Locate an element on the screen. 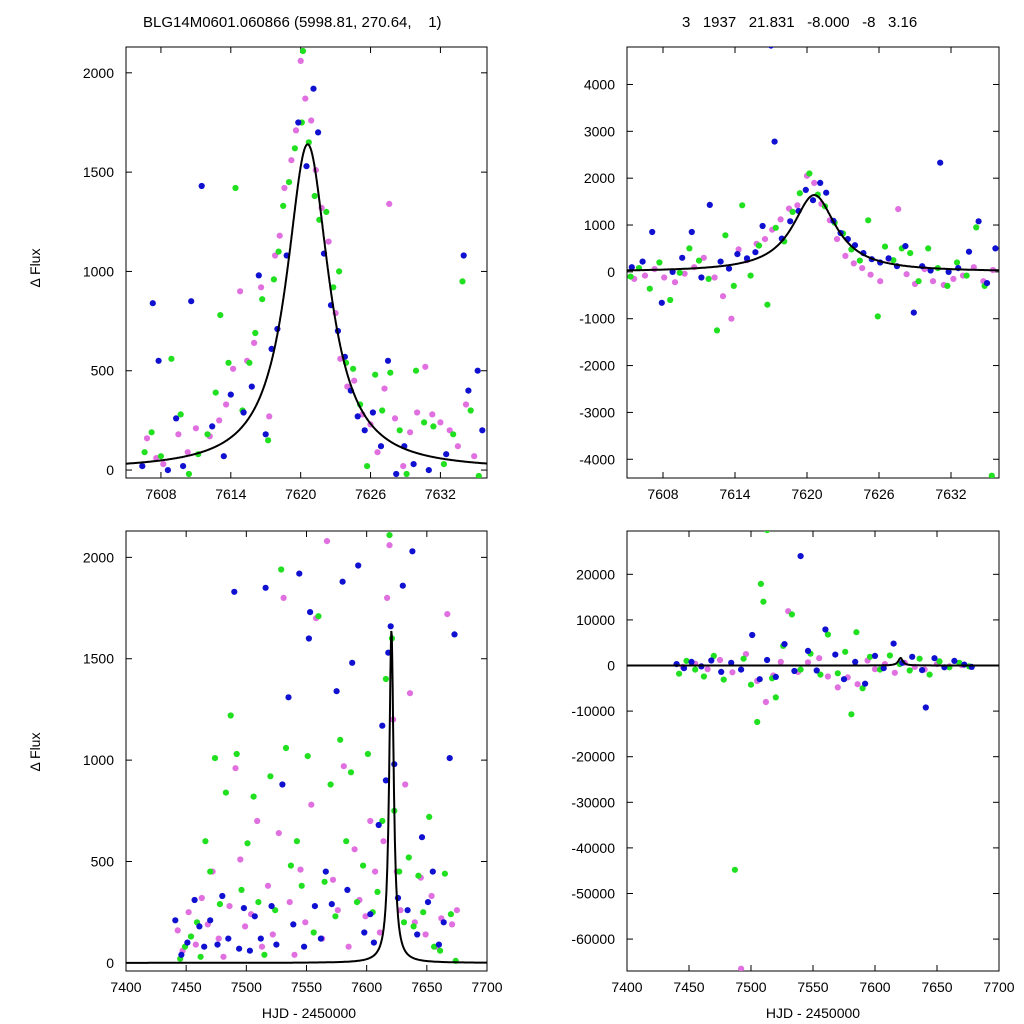 The height and width of the screenshot is (1024, 1024). y-tick-label: 4000 is located at coordinates (599, 84).